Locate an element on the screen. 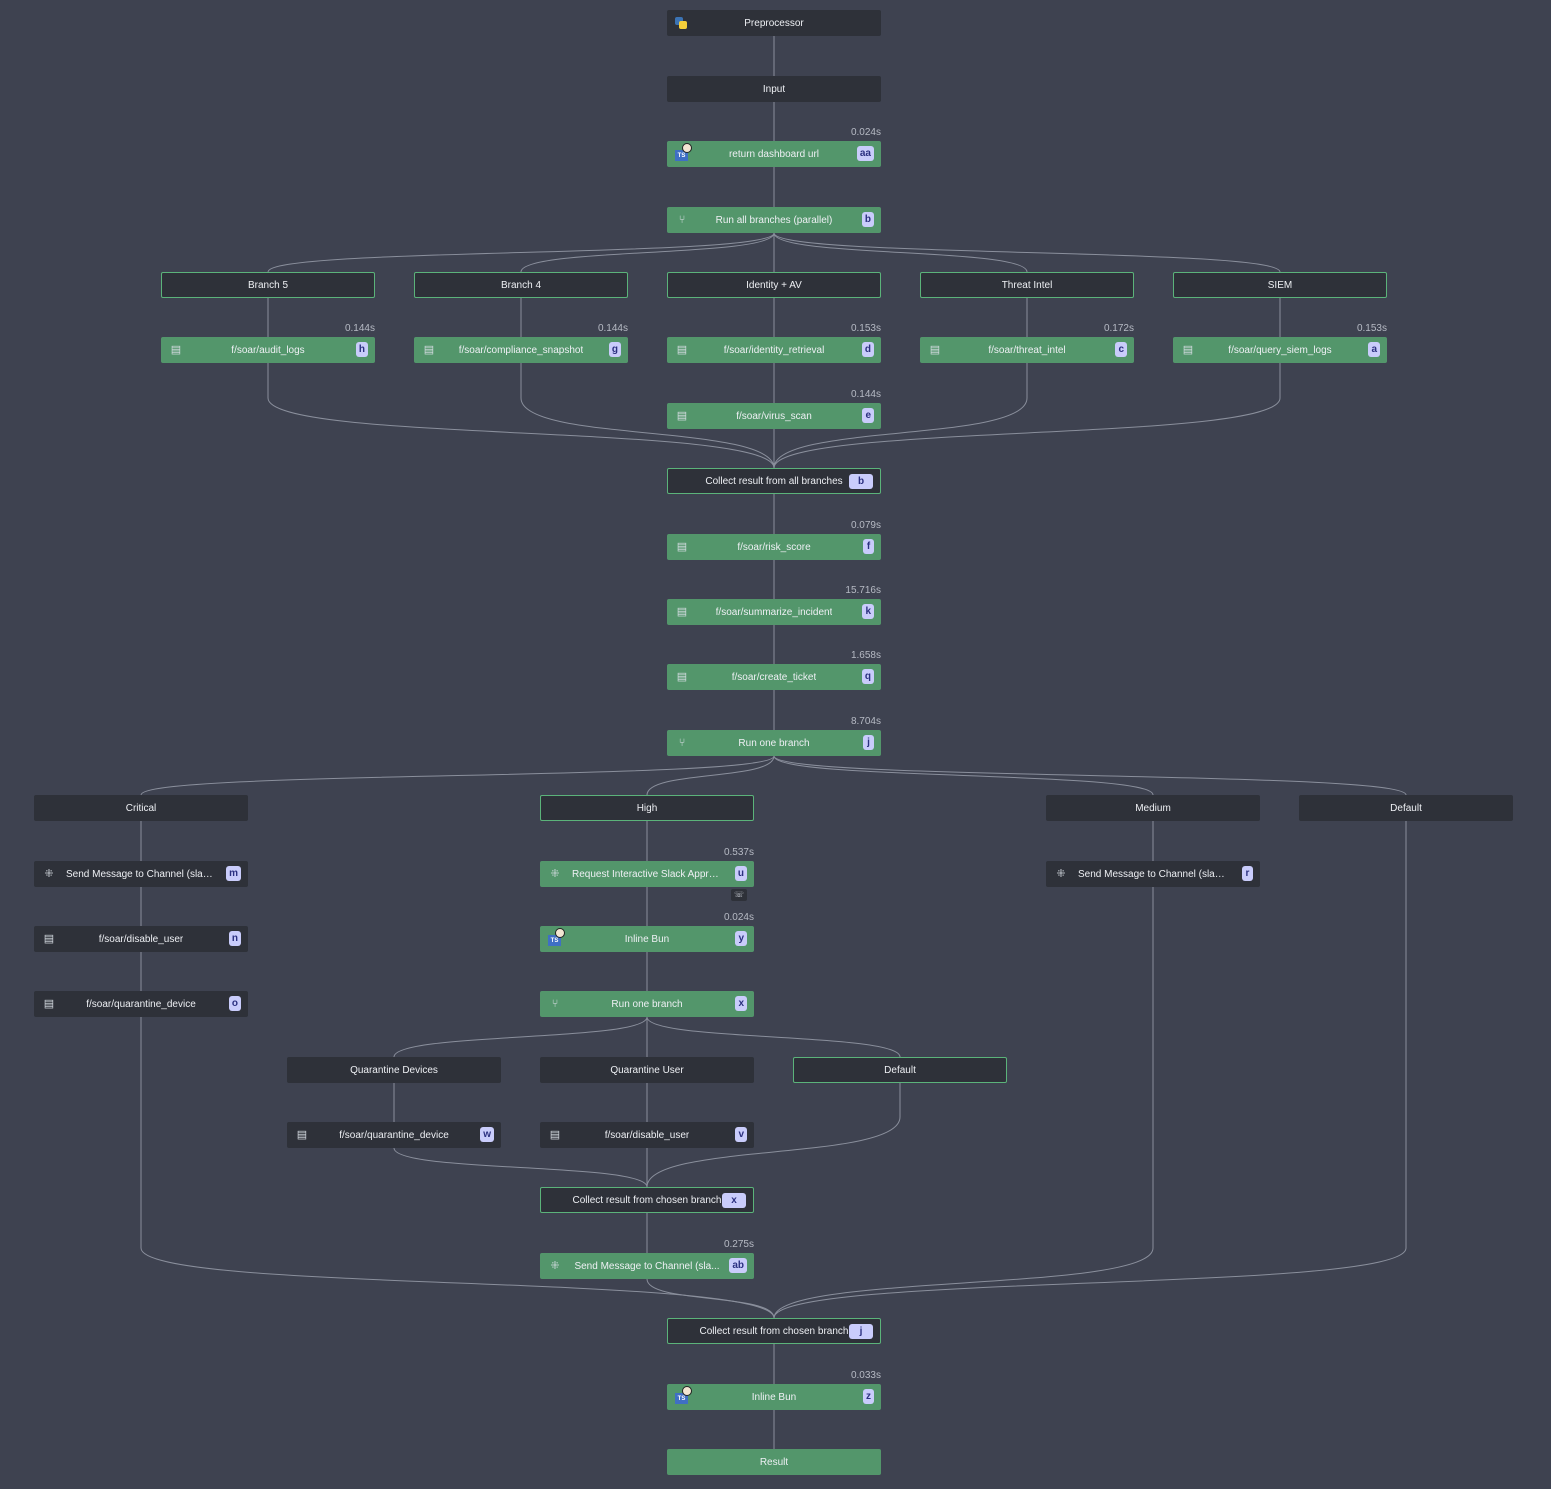 This screenshot has height=1489, width=1551. node-id-badge: a is located at coordinates (1374, 349).